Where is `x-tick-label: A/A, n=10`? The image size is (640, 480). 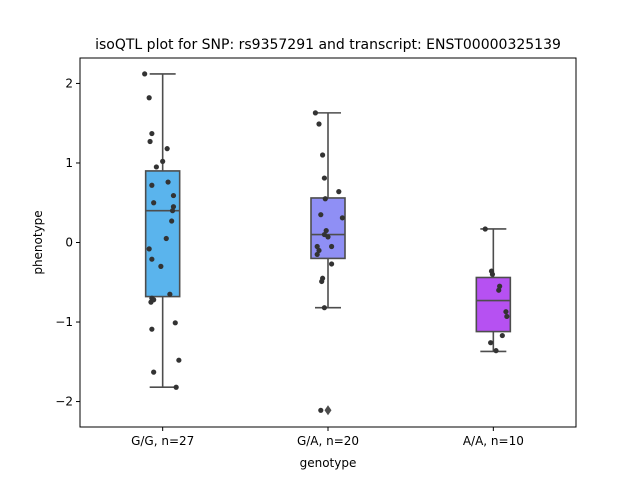 x-tick-label: A/A, n=10 is located at coordinates (493, 441).